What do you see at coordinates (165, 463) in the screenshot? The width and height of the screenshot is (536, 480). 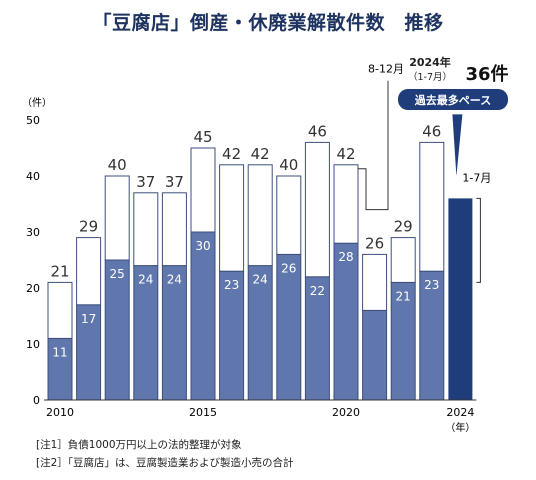 I see `footnote-2: [注2］「豆腐店」は、豆腐製造業および製造小売の合計` at bounding box center [165, 463].